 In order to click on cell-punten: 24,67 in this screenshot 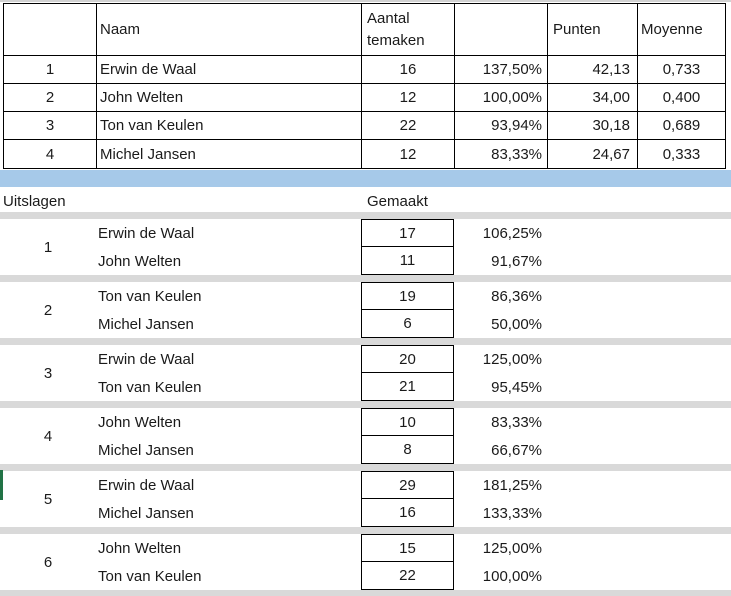, I will do `click(593, 154)`.